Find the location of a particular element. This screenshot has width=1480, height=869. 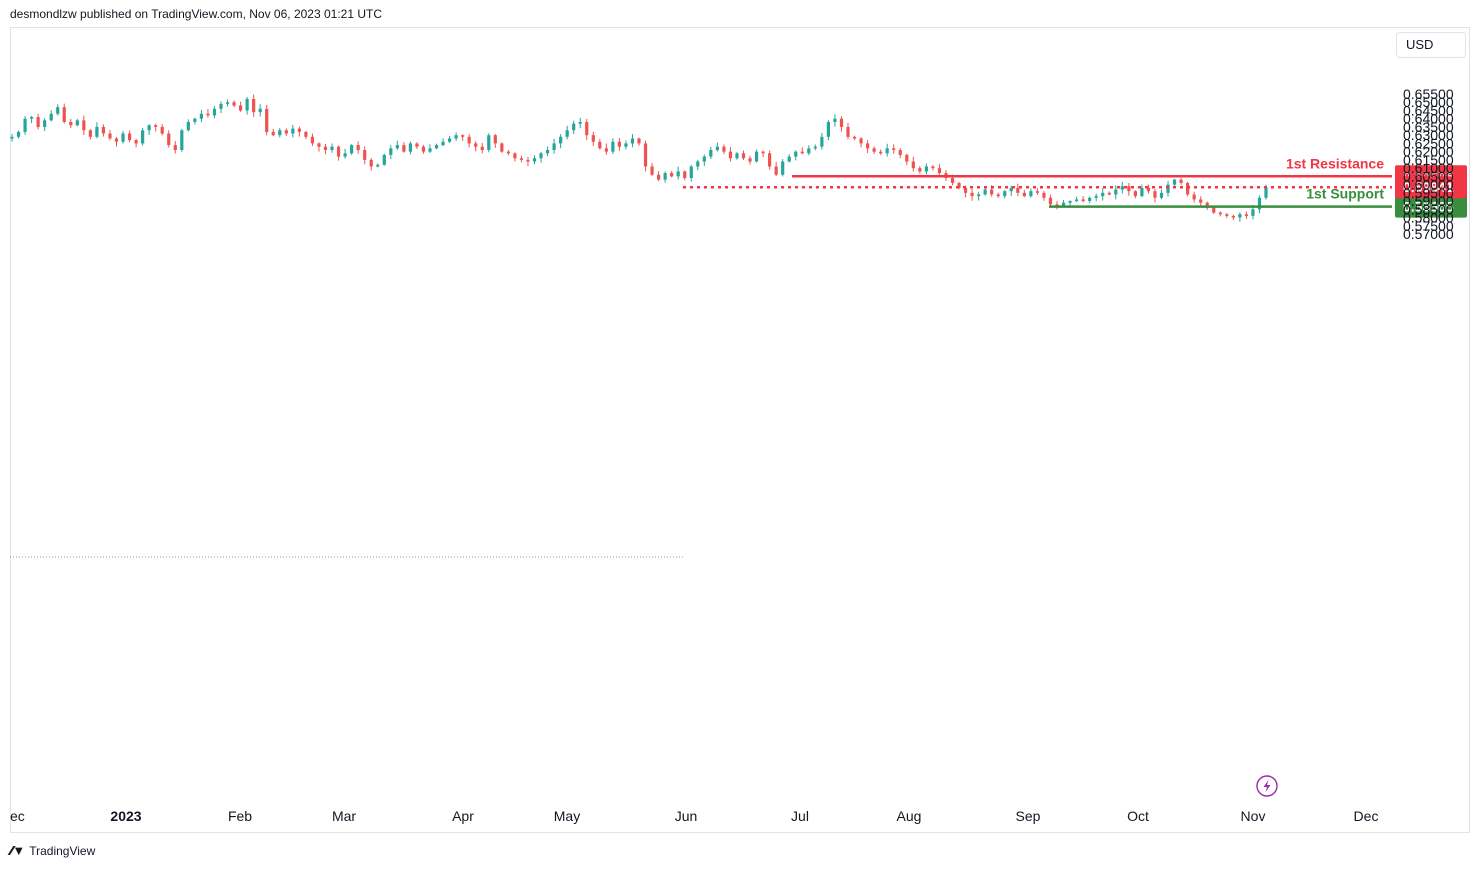

y-tick-label: 0.64500 is located at coordinates (1428, 110).